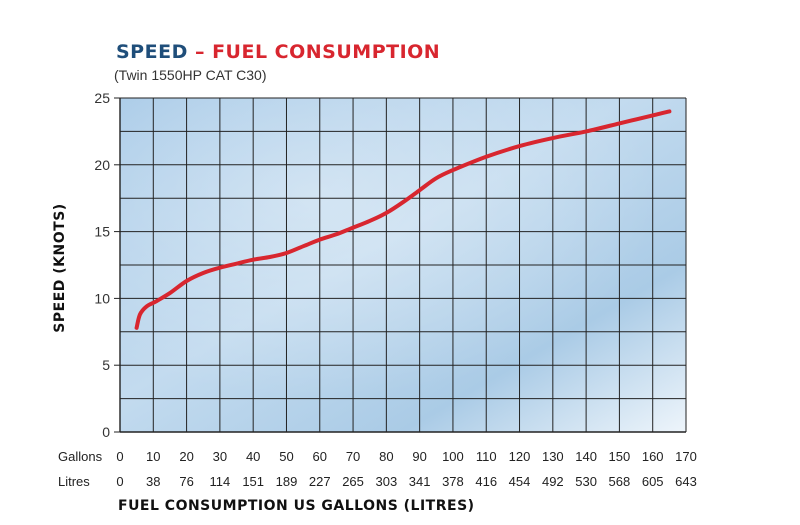 The height and width of the screenshot is (525, 800). I want to click on x-tick-label-litres: 303, so click(387, 481).